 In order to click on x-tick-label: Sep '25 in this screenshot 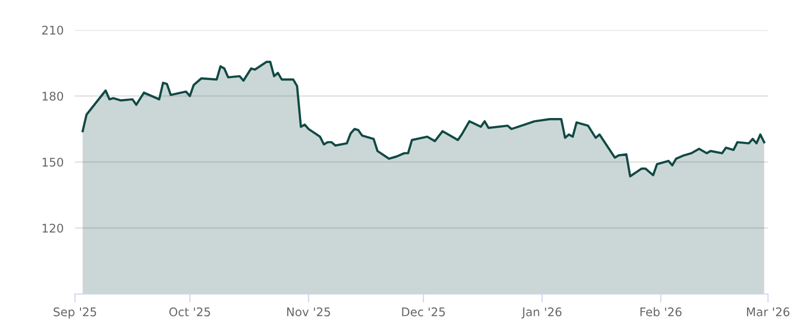, I will do `click(75, 313)`.